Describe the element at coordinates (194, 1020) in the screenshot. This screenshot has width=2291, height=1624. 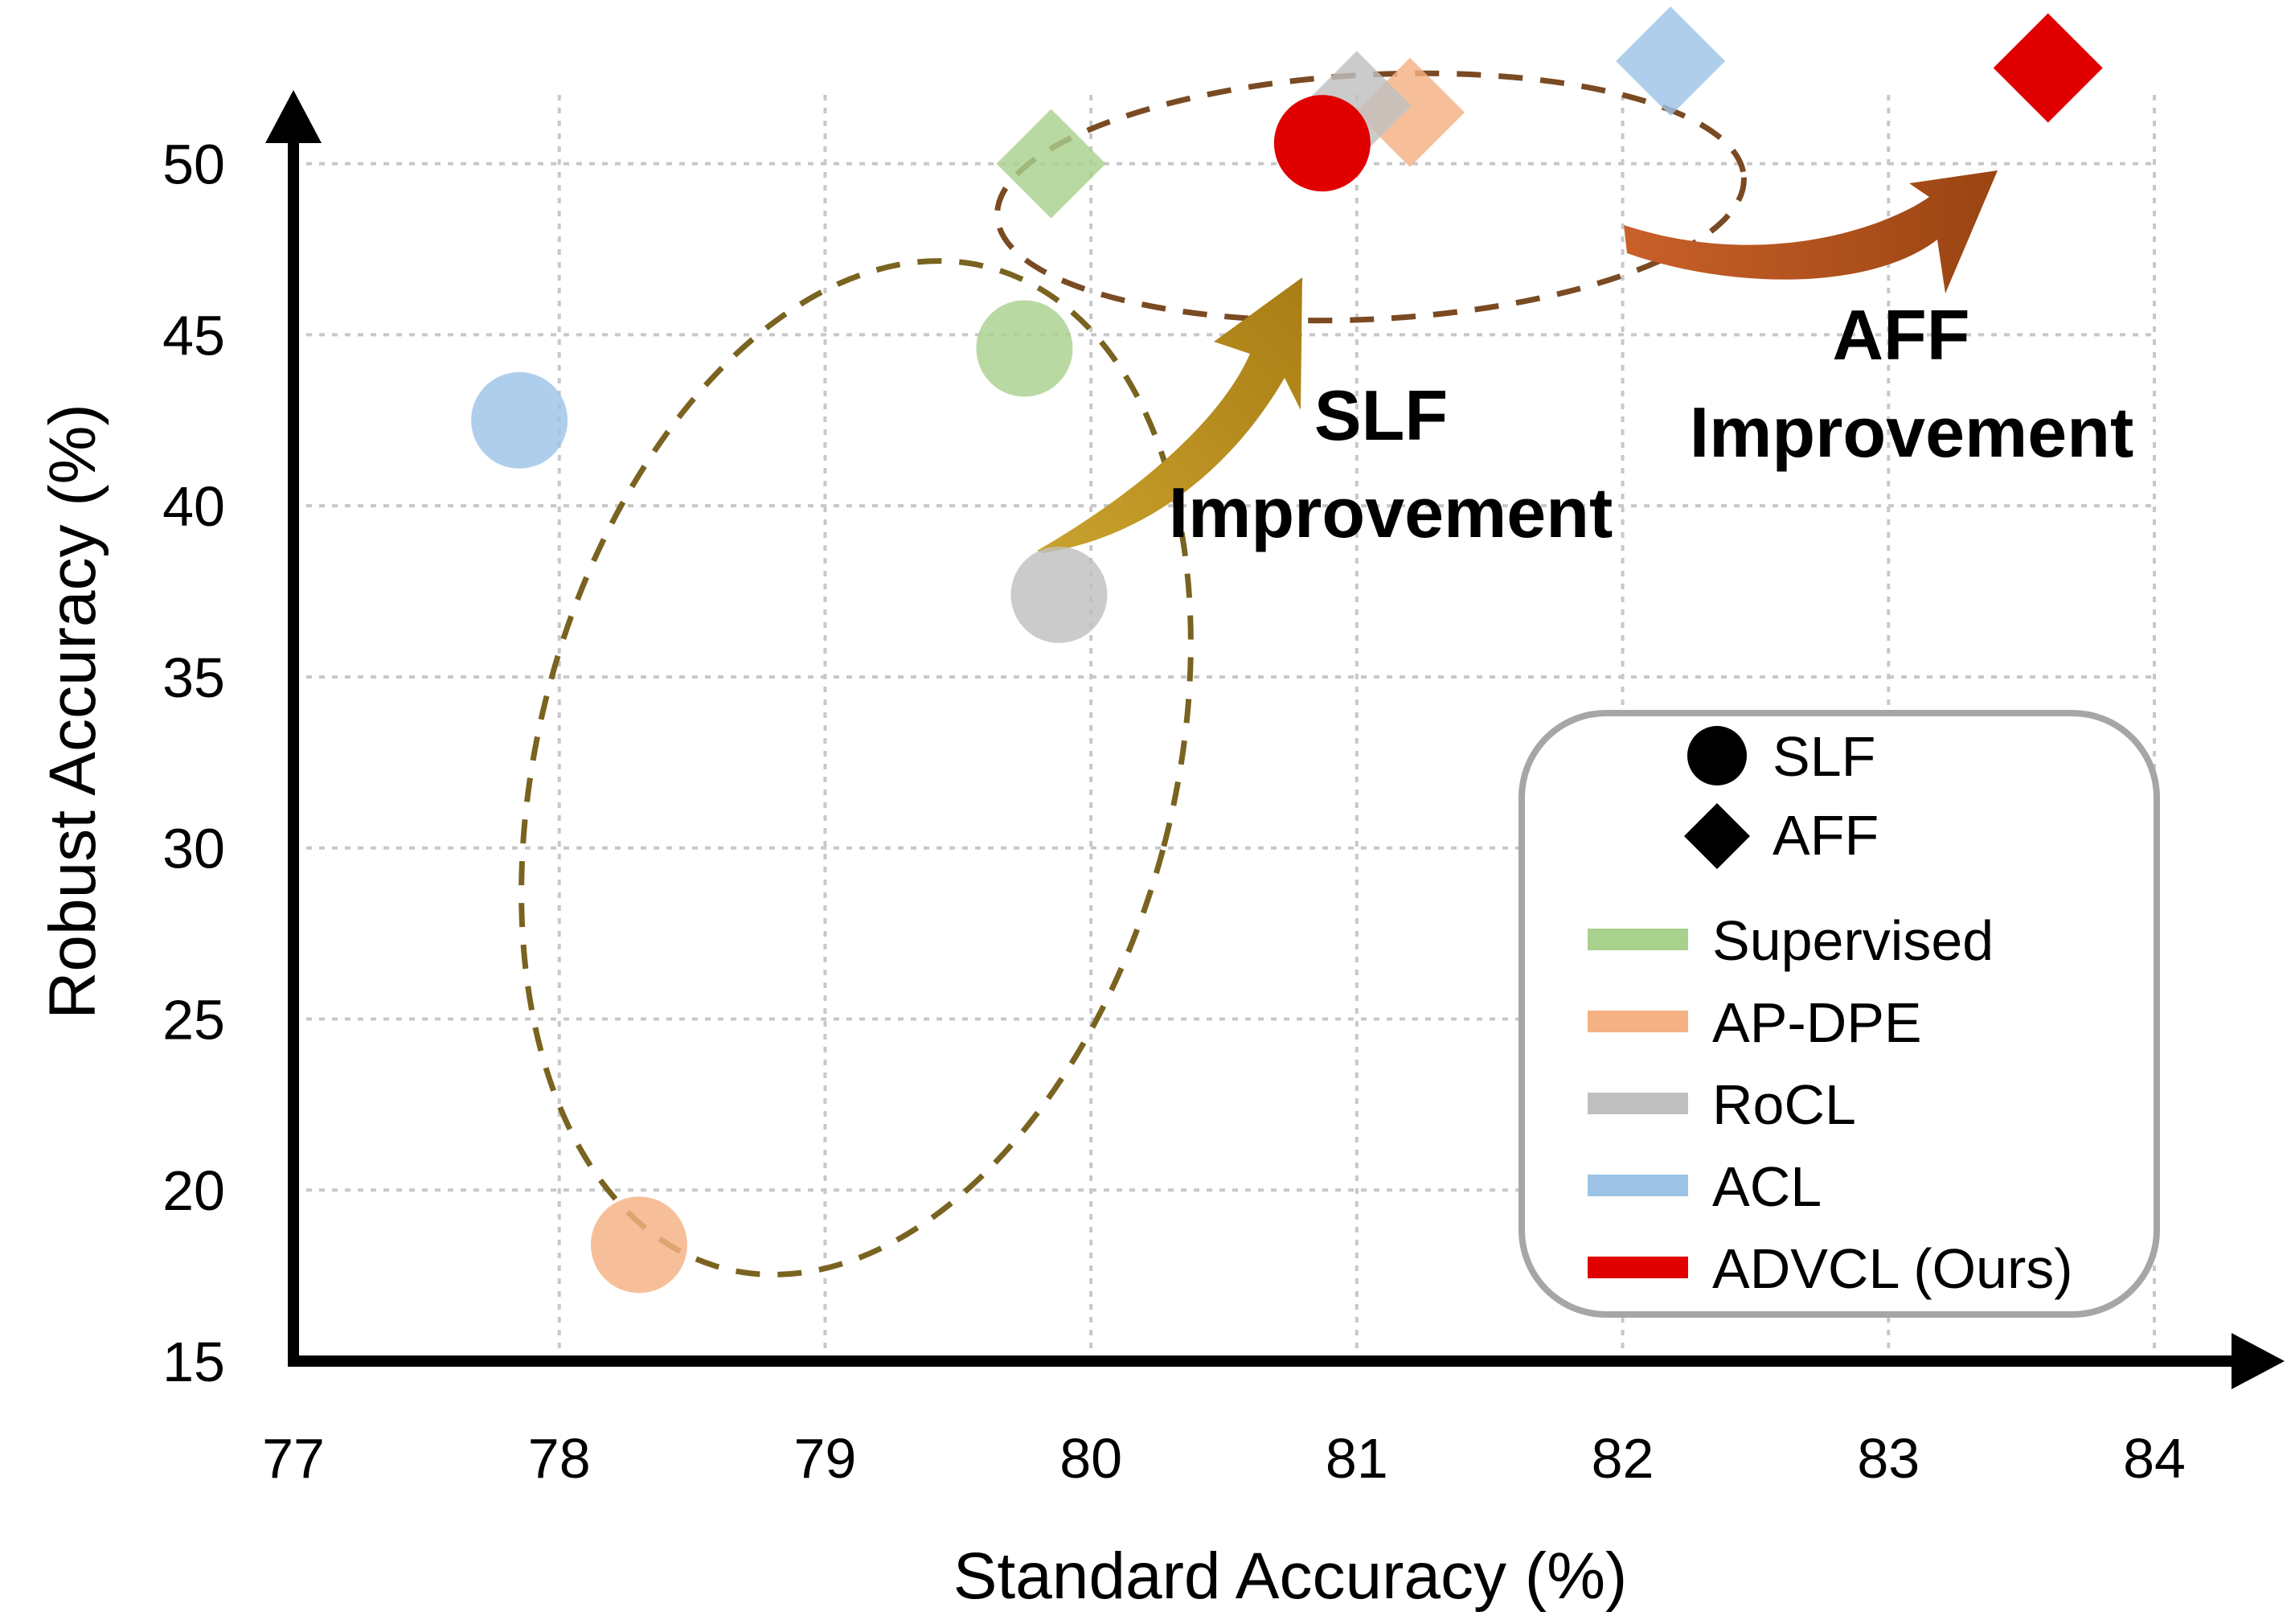
I see `y-tick-label: 25` at that location.